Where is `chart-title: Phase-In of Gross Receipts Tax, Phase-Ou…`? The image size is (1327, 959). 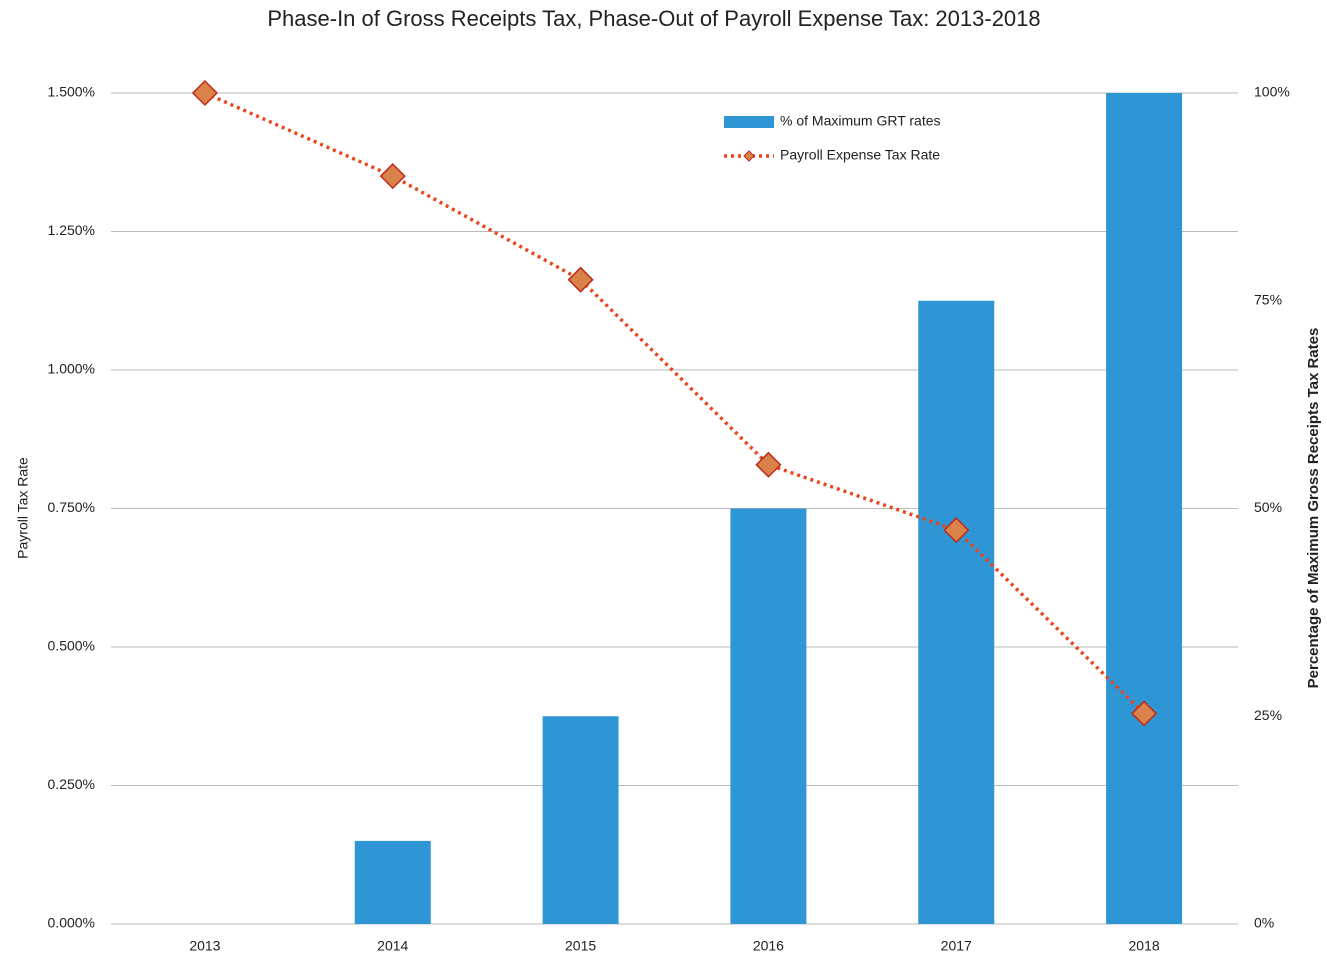 chart-title: Phase-In of Gross Receipts Tax, Phase-Ou… is located at coordinates (653, 18).